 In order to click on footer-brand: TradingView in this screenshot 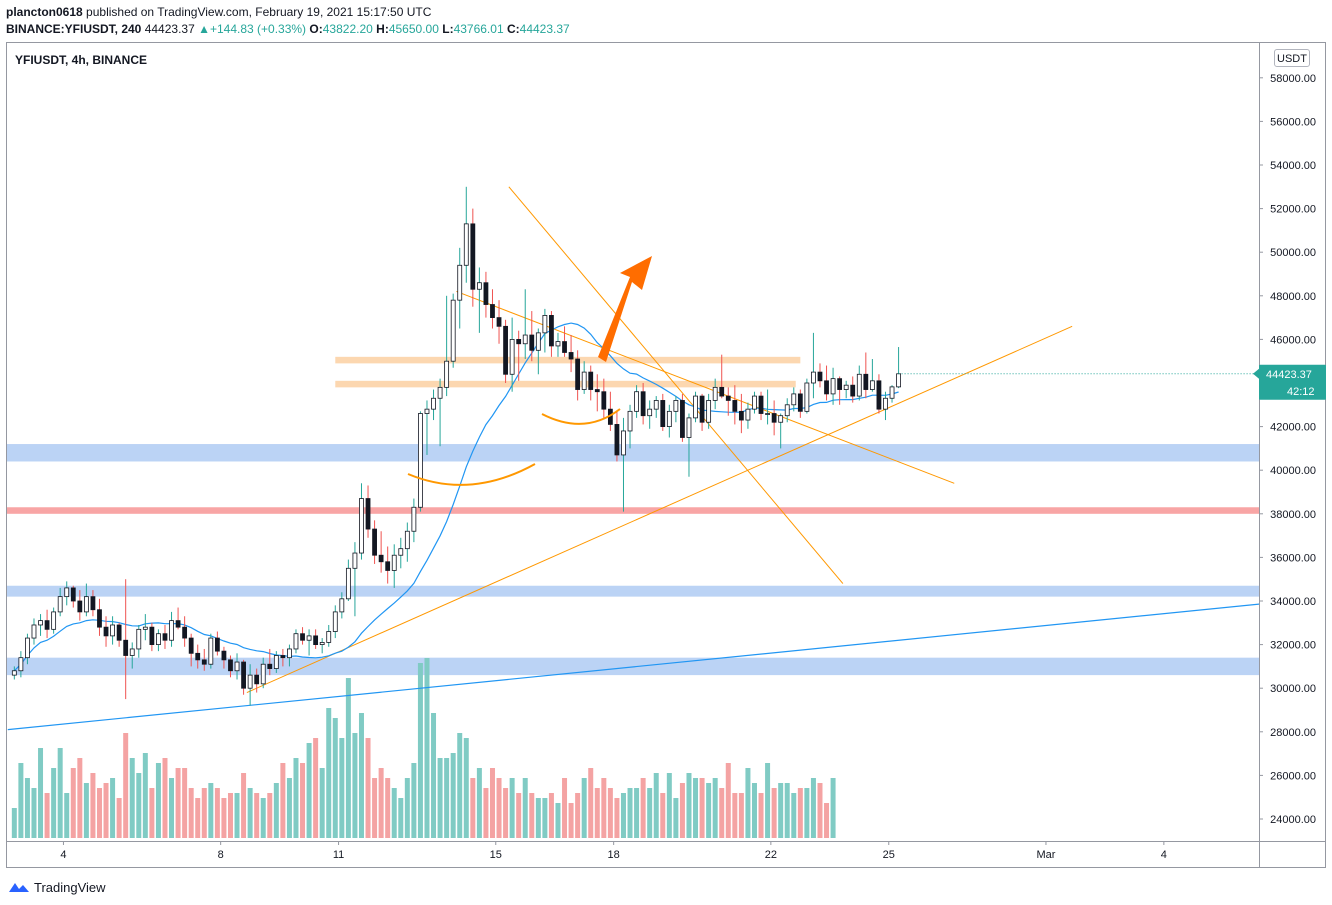, I will do `click(70, 887)`.